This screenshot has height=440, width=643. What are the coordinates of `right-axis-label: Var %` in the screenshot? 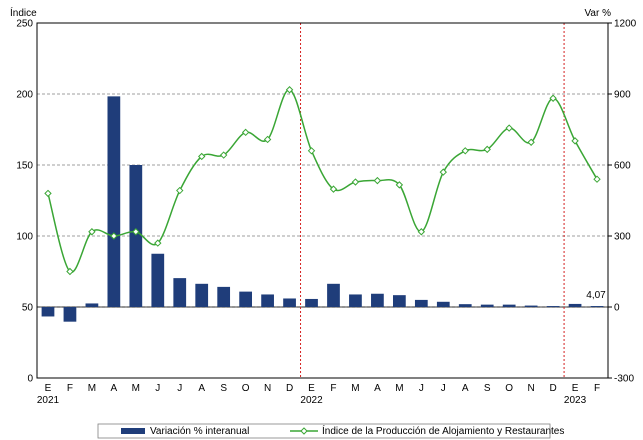 It's located at (598, 13).